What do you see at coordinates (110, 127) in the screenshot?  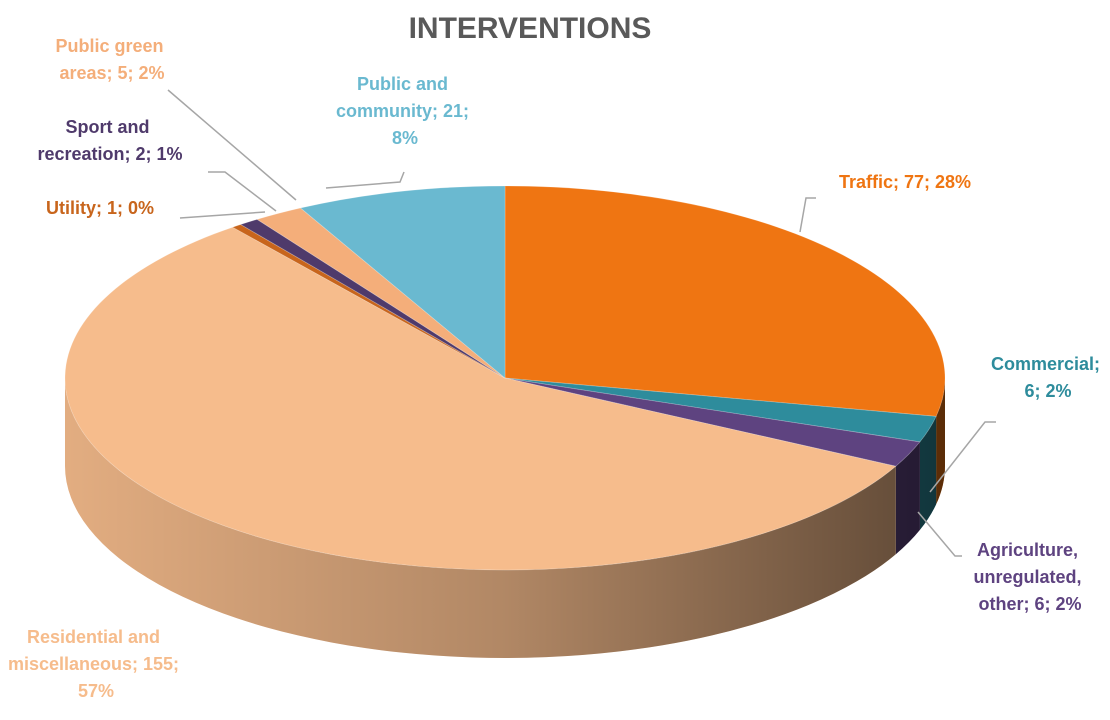 I see `label-line: Sport and` at bounding box center [110, 127].